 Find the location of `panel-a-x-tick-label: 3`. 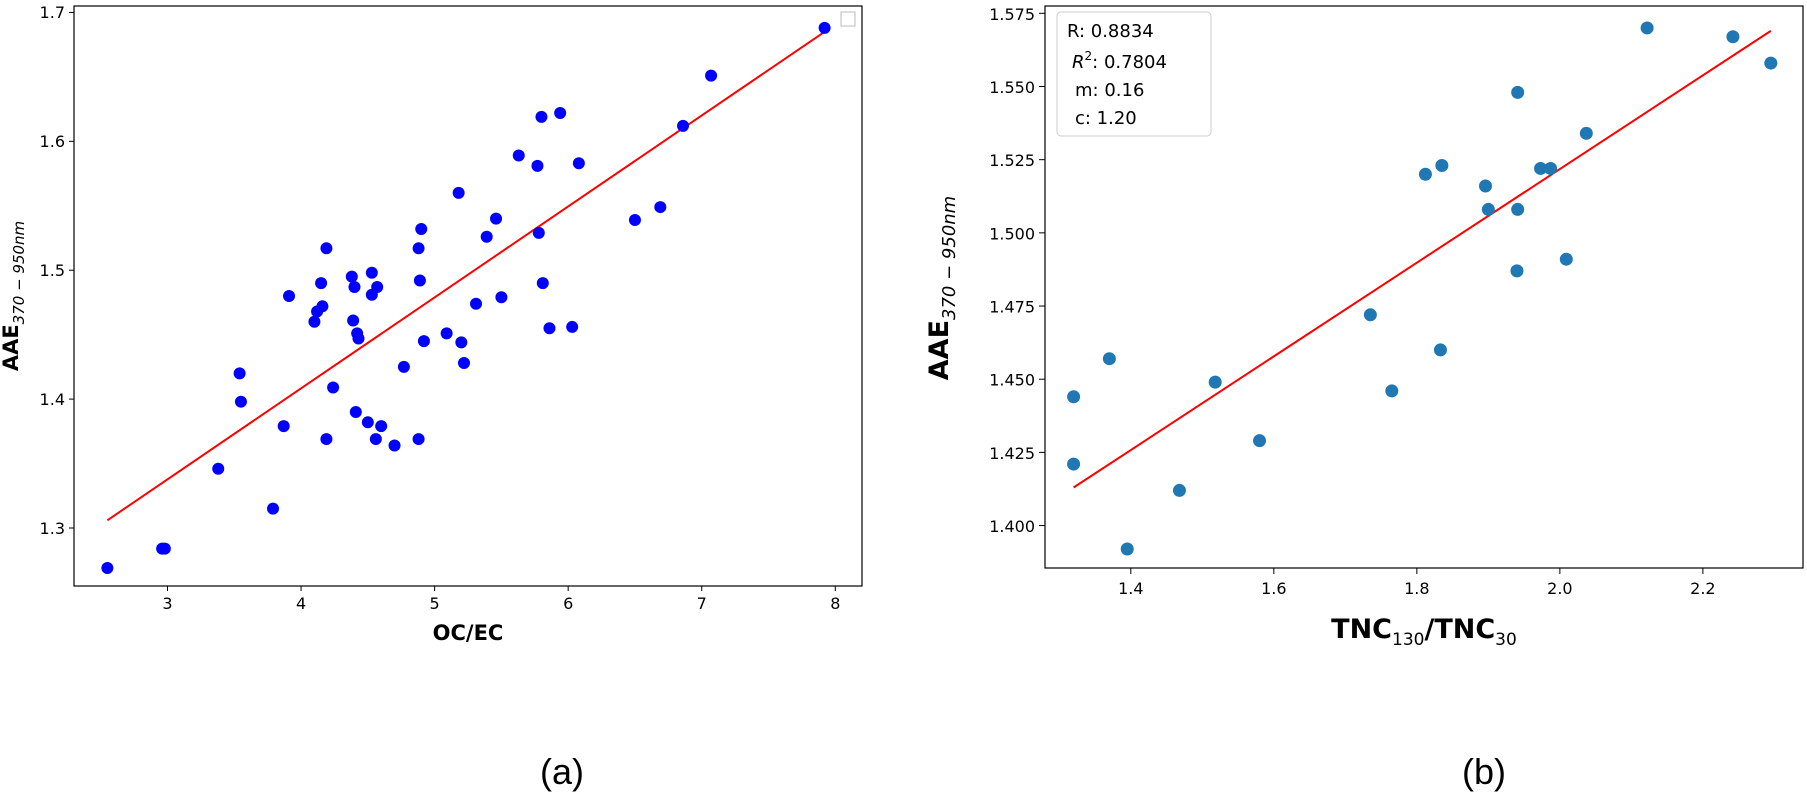

panel-a-x-tick-label: 3 is located at coordinates (167, 603).